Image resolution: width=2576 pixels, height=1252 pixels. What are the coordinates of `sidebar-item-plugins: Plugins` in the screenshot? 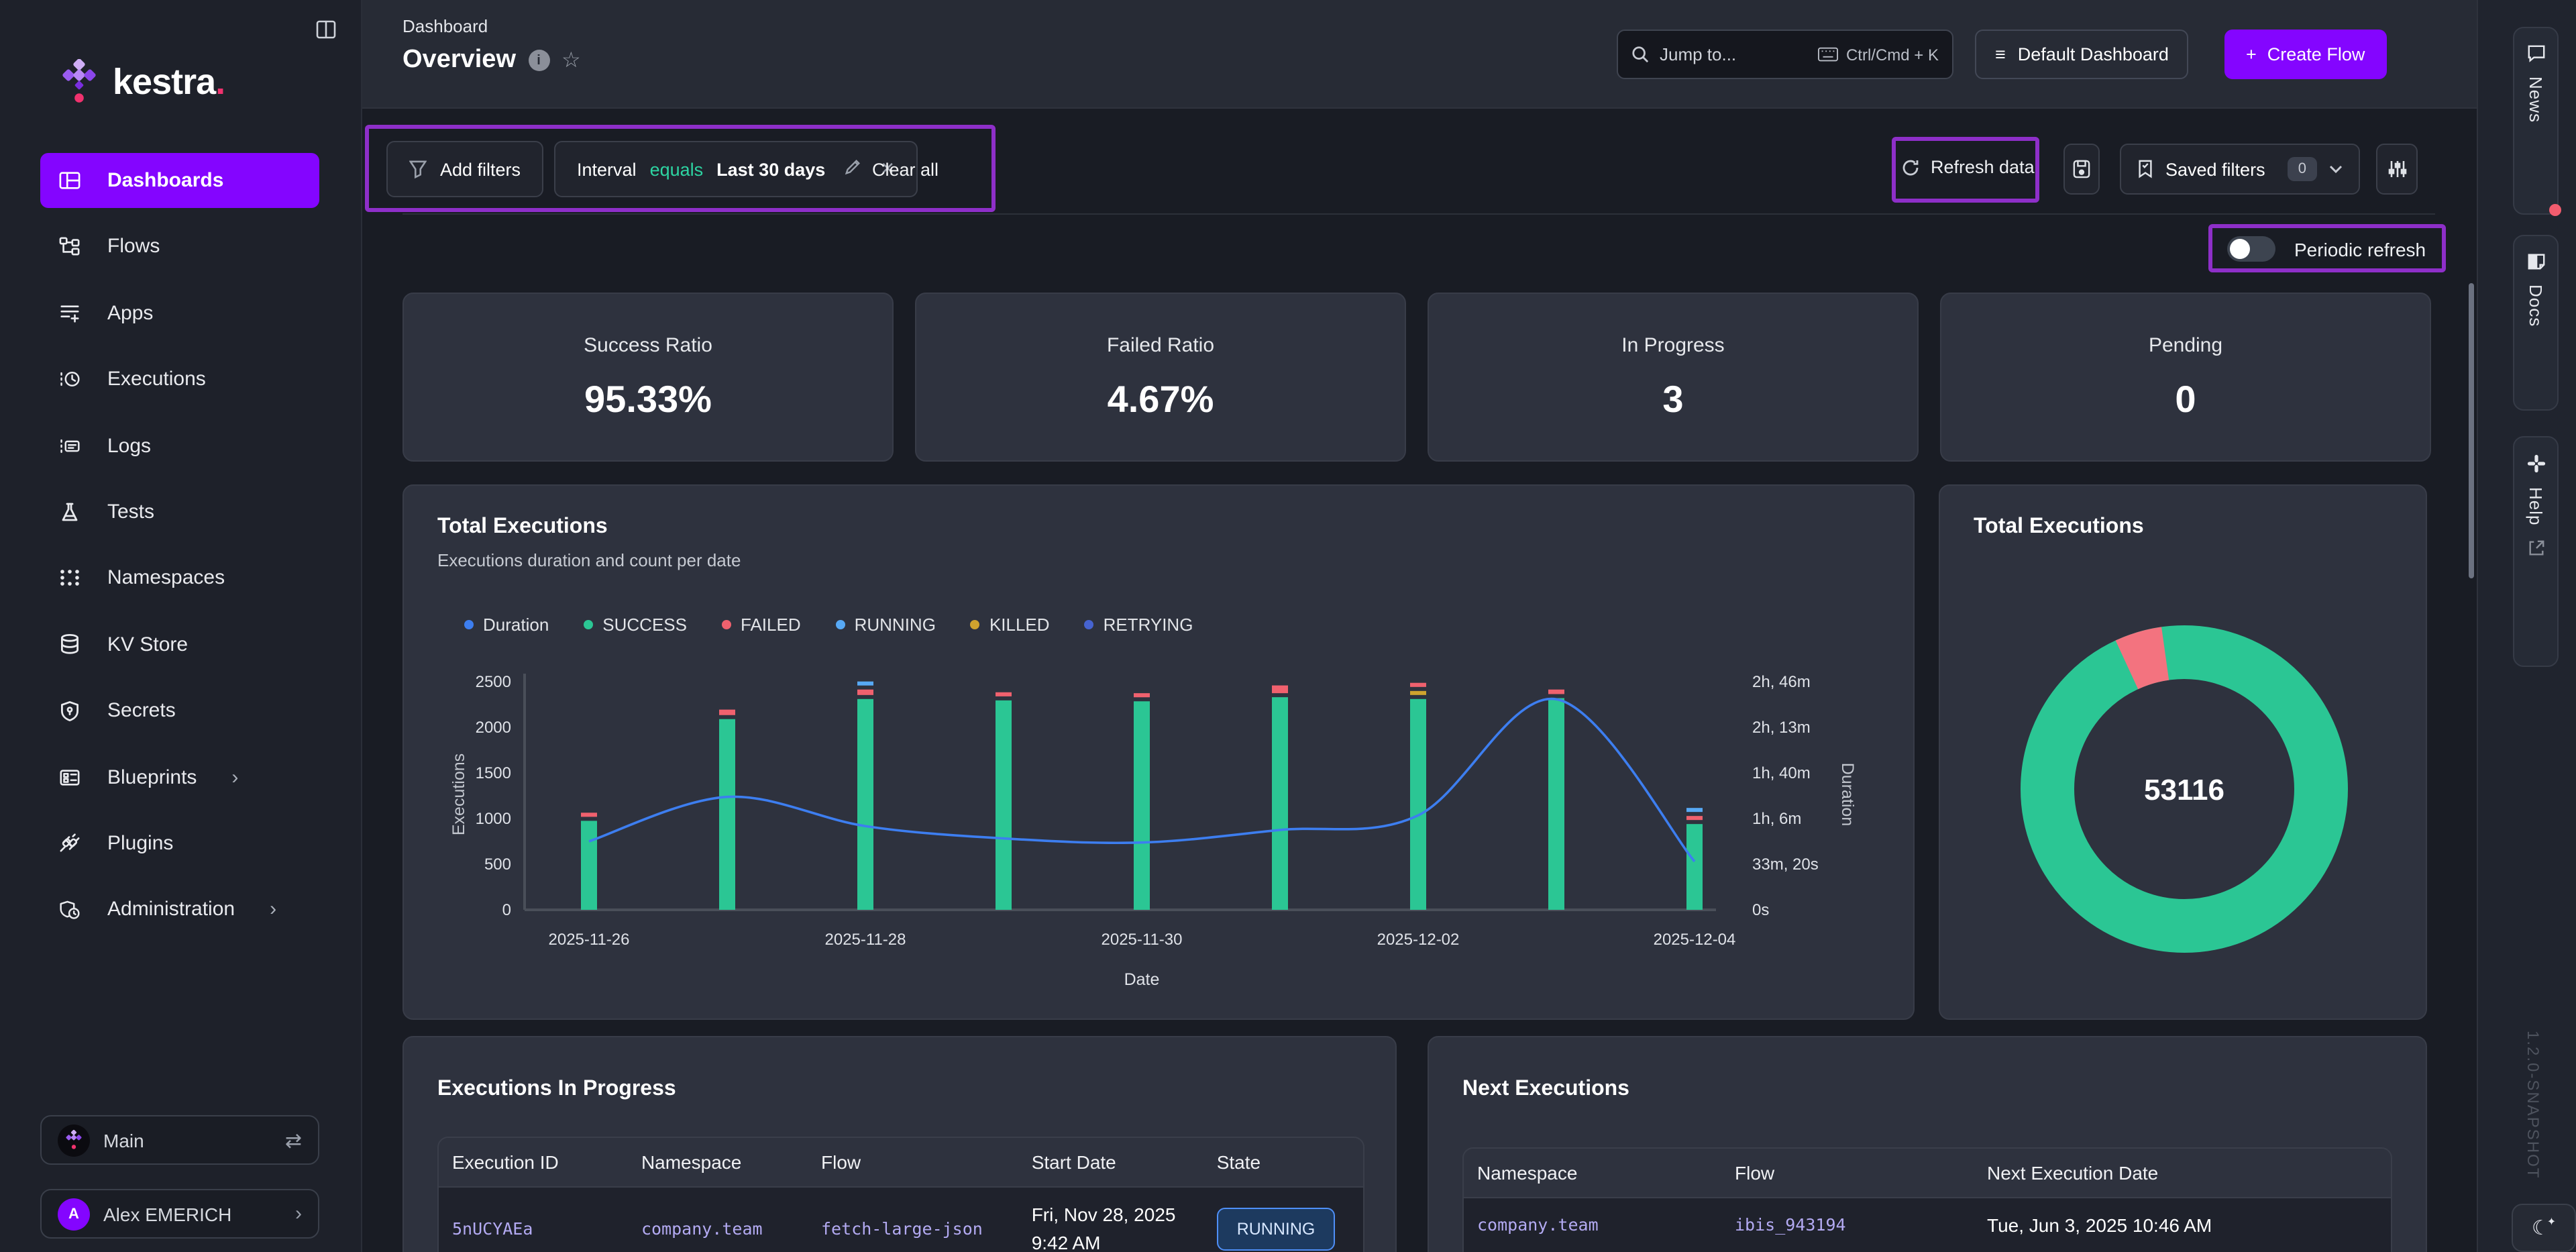 It's located at (179, 843).